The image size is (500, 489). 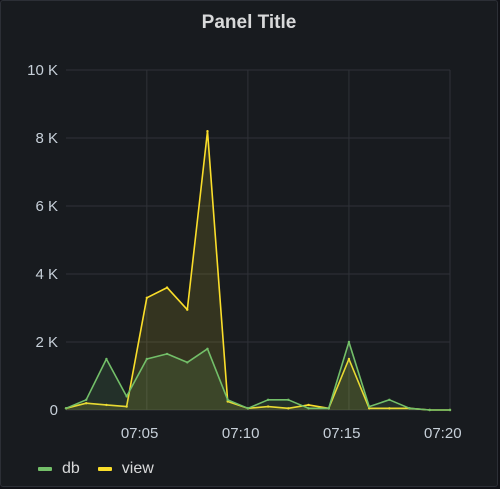 I want to click on y-tick-label: 0, so click(x=54, y=410).